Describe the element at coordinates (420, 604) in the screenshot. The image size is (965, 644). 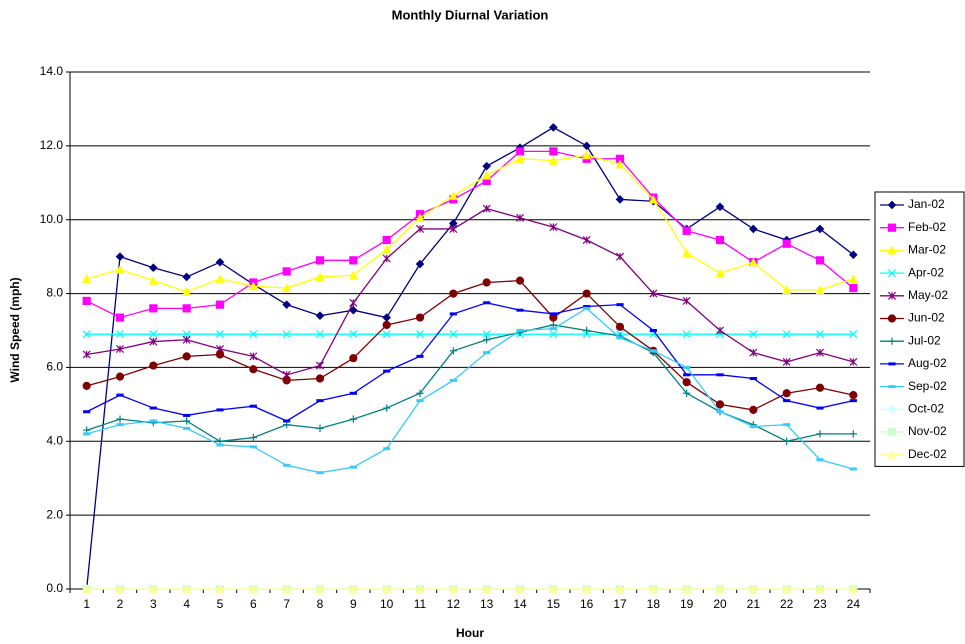
I see `x-tick-label: 11` at that location.